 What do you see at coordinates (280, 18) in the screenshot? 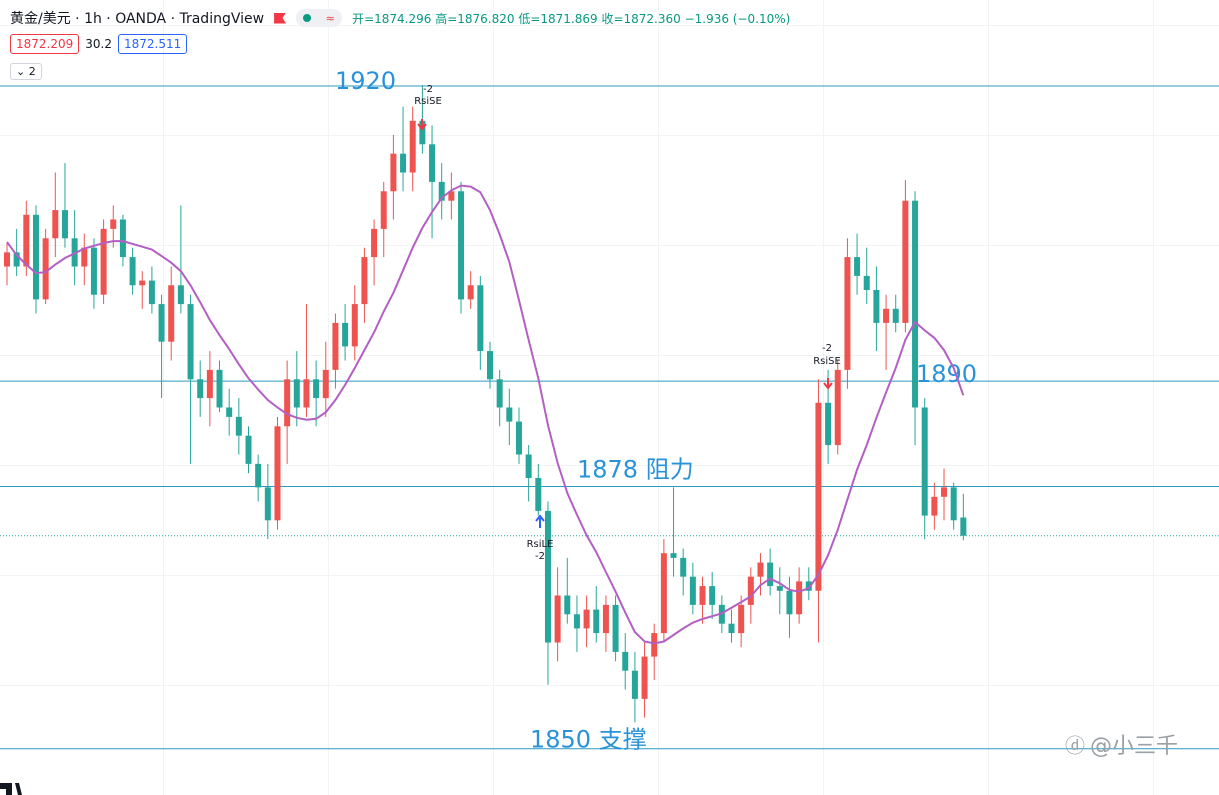
I see `flag-icon` at bounding box center [280, 18].